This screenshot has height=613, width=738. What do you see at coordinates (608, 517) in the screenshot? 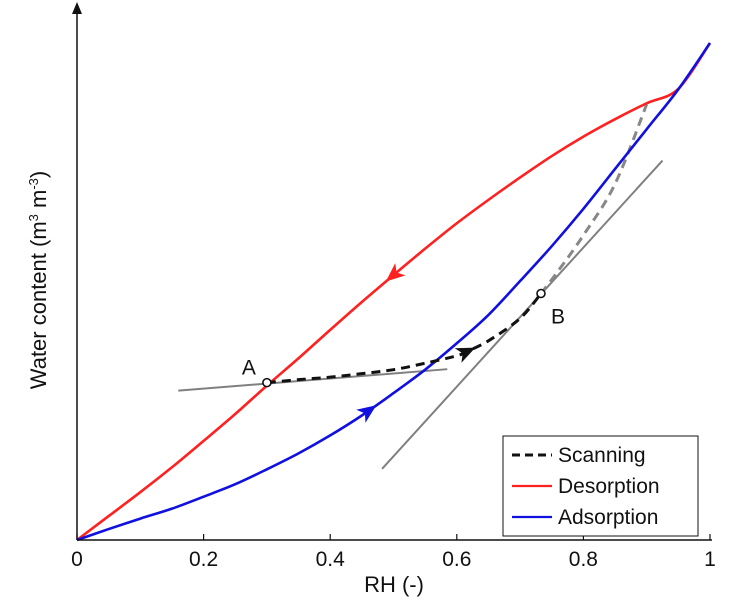
I see `legend-label-adsorption: Adsorption` at bounding box center [608, 517].